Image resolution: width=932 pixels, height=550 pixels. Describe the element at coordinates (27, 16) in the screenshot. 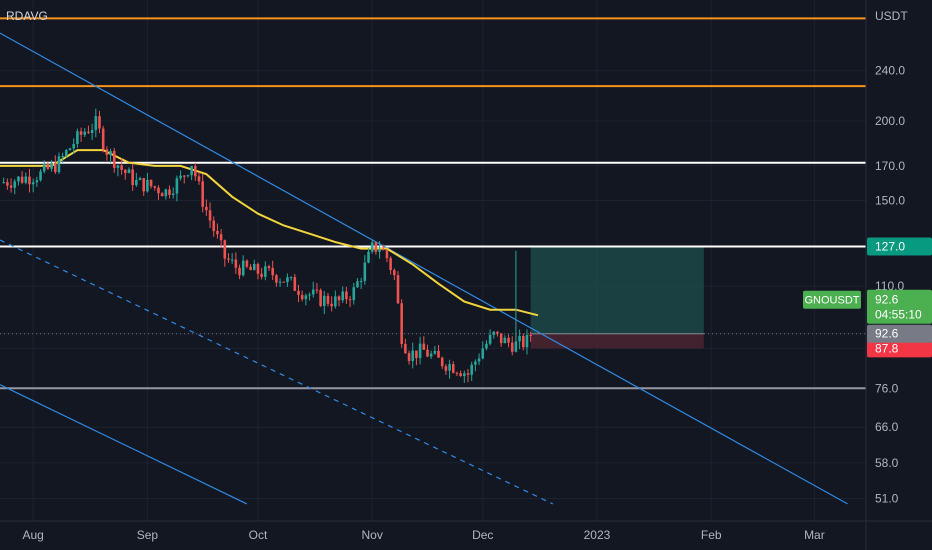

I see `indicator-label: RDAVG` at that location.